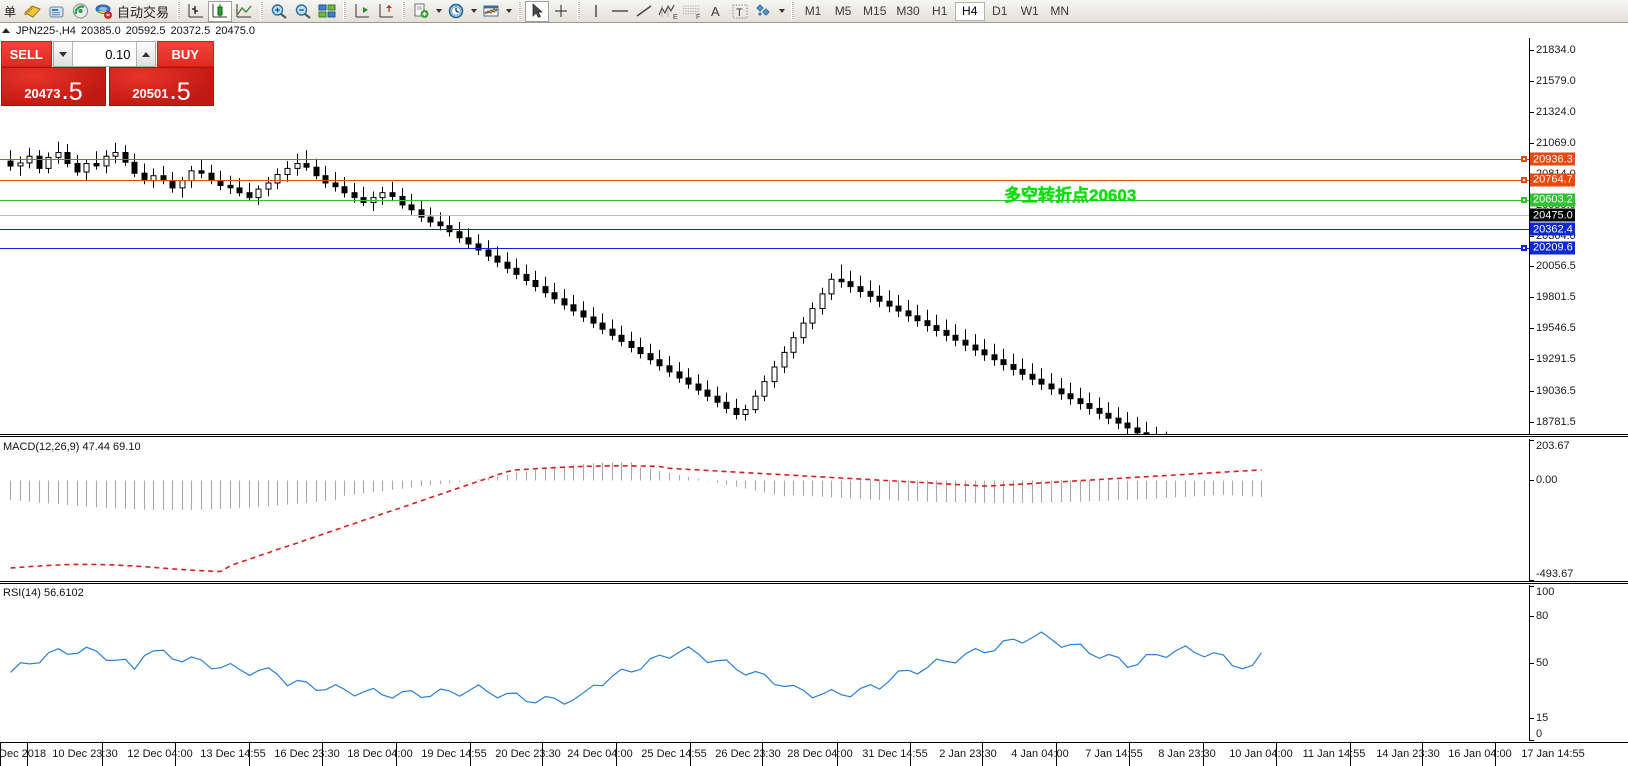  I want to click on objects-dropdown-arrow-icon, so click(781, 11).